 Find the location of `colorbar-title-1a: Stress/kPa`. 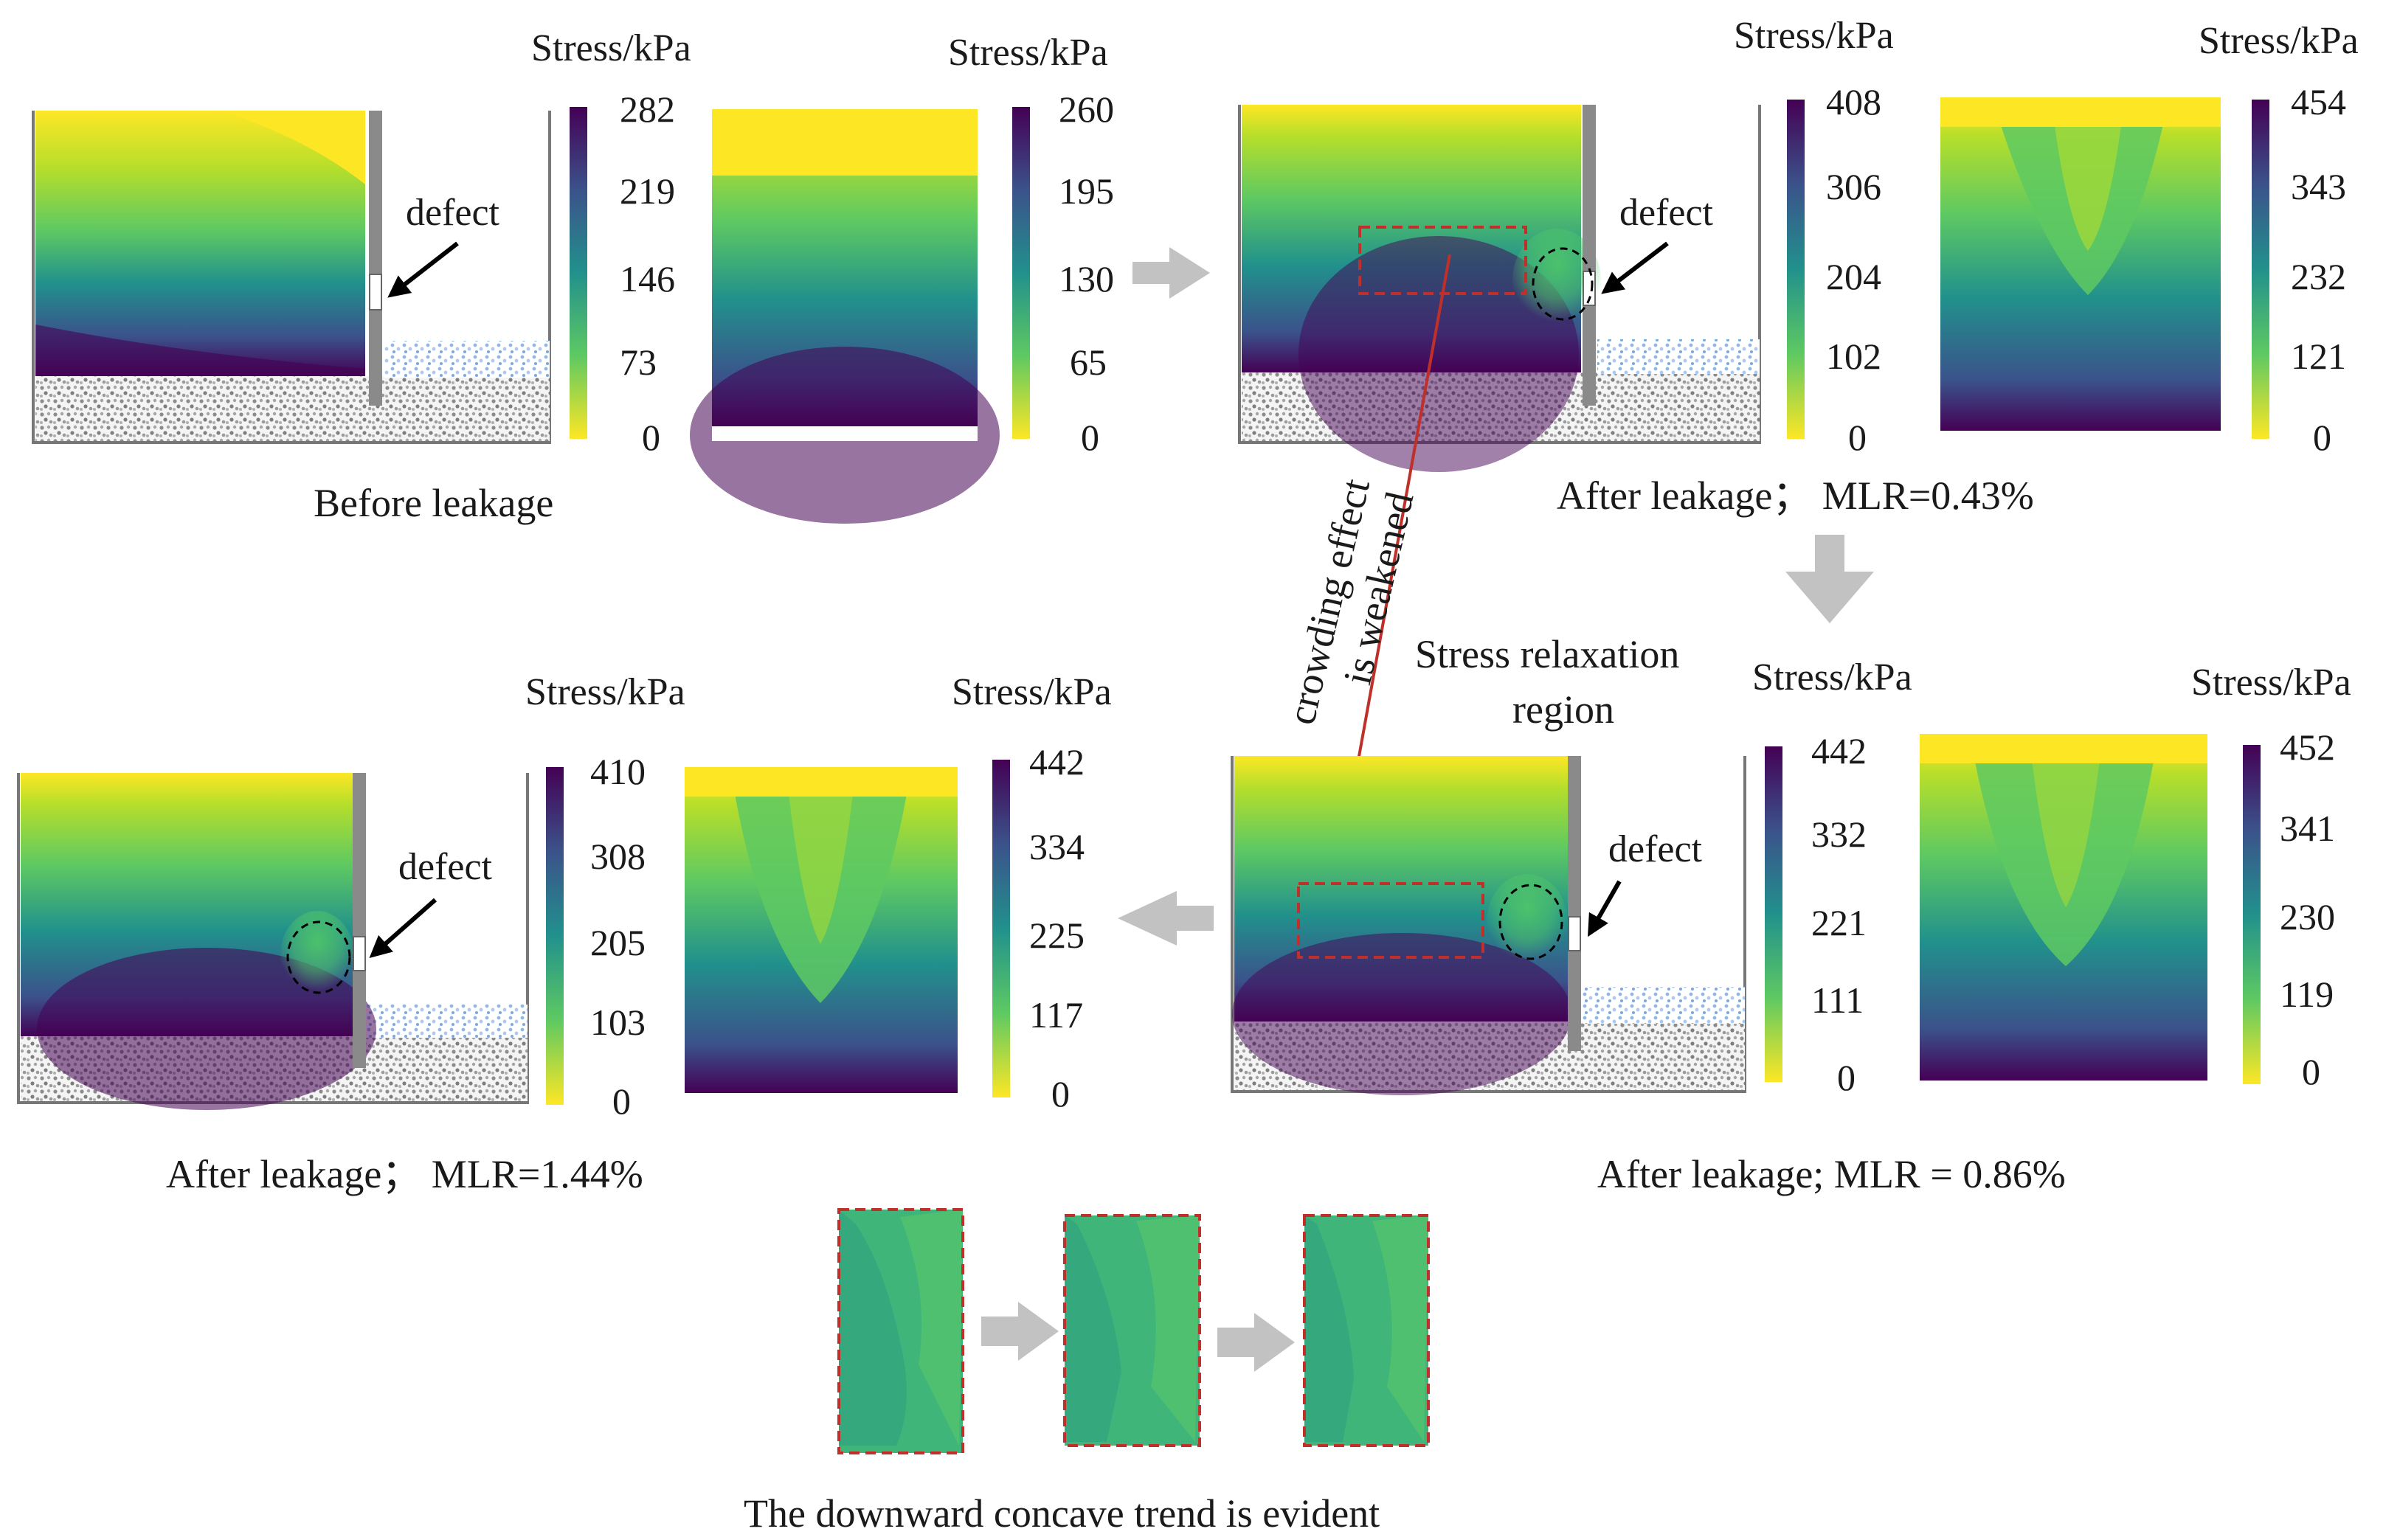

colorbar-title-1a: Stress/kPa is located at coordinates (611, 48).